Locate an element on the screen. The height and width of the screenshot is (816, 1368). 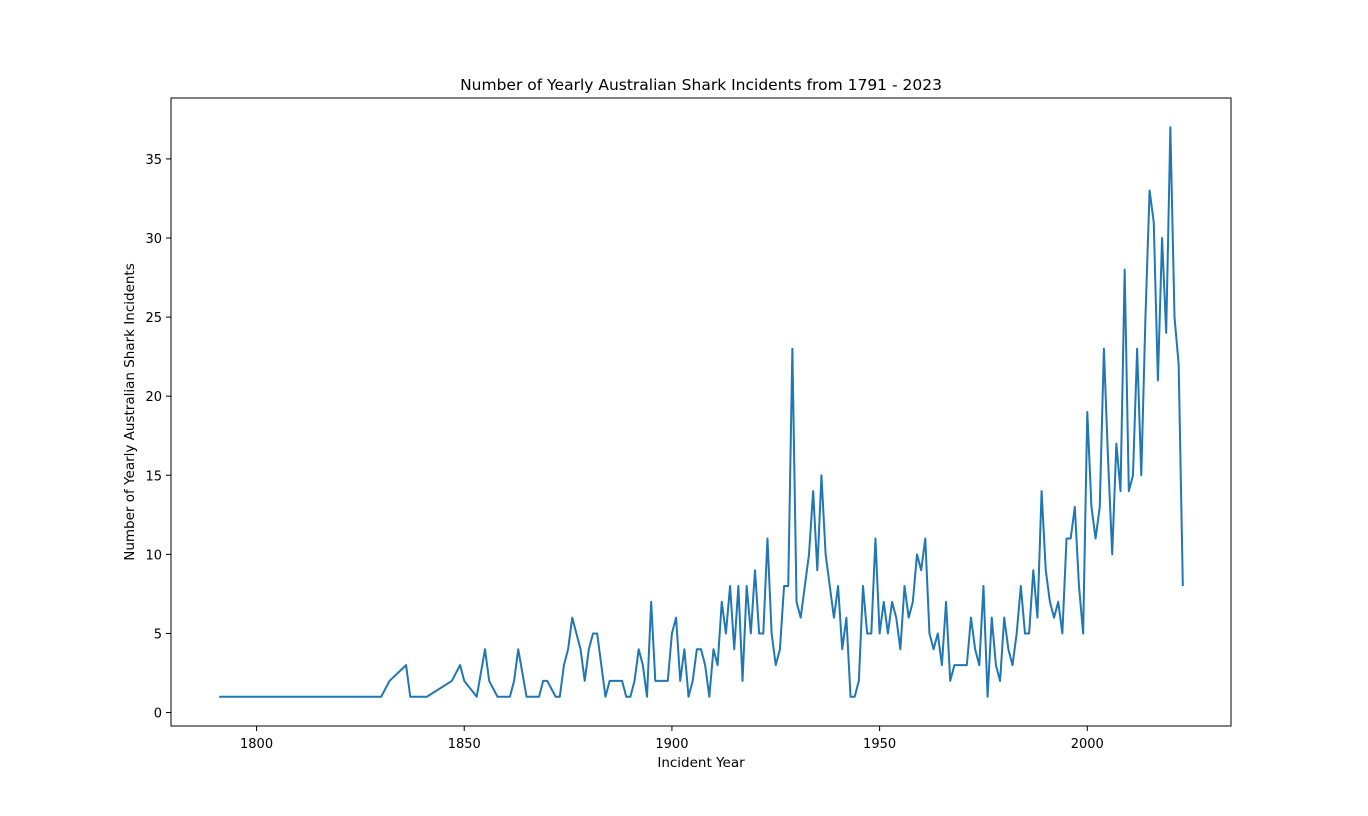
y-tick-label: 25 is located at coordinates (153, 318).